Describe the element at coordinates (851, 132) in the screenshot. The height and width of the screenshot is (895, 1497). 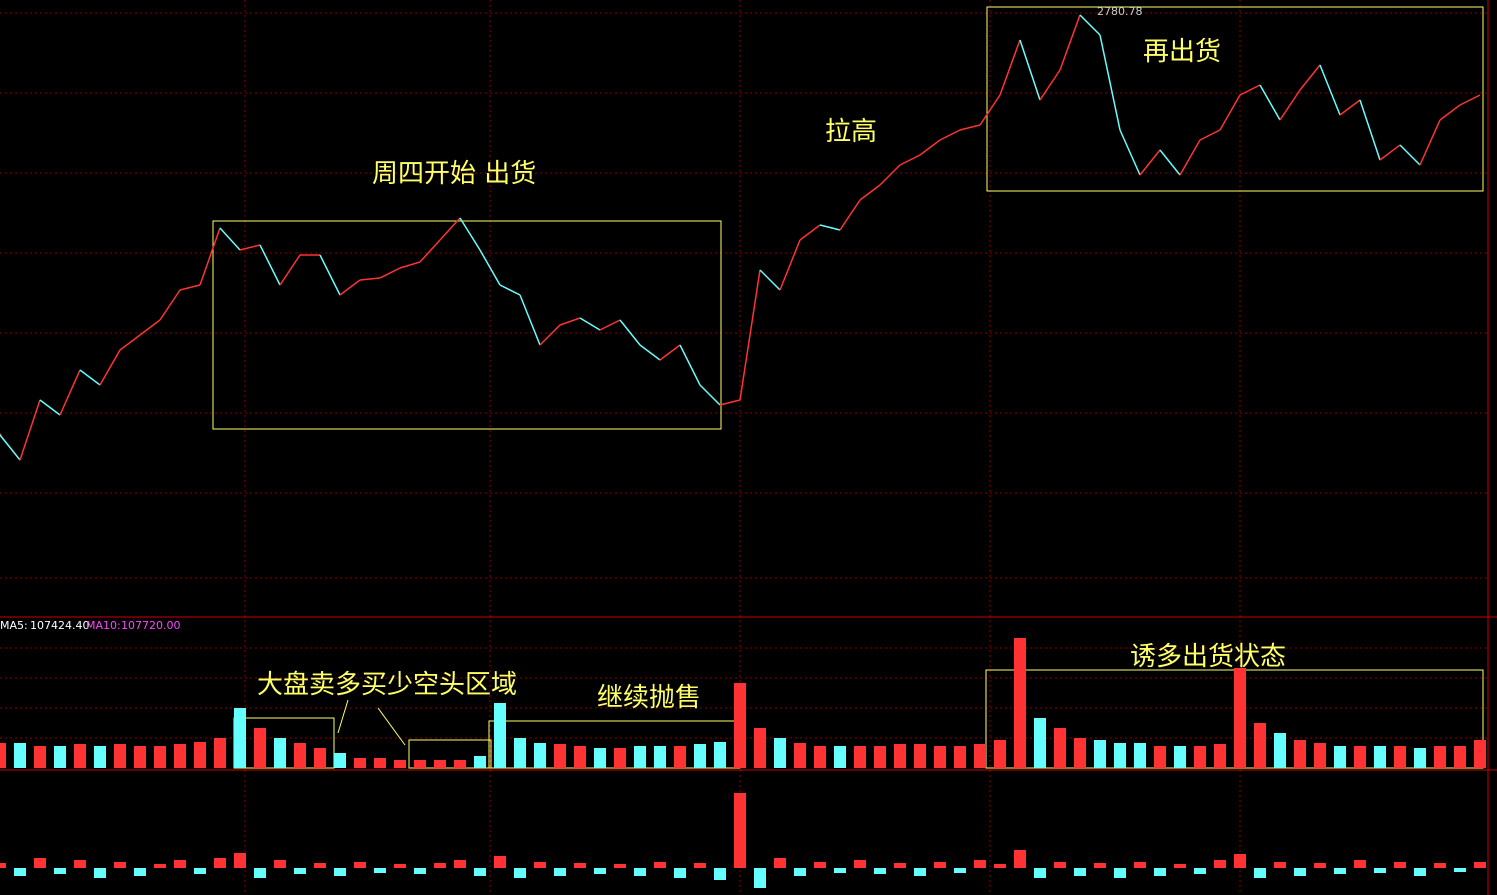
I see `annotation: 拉高` at that location.